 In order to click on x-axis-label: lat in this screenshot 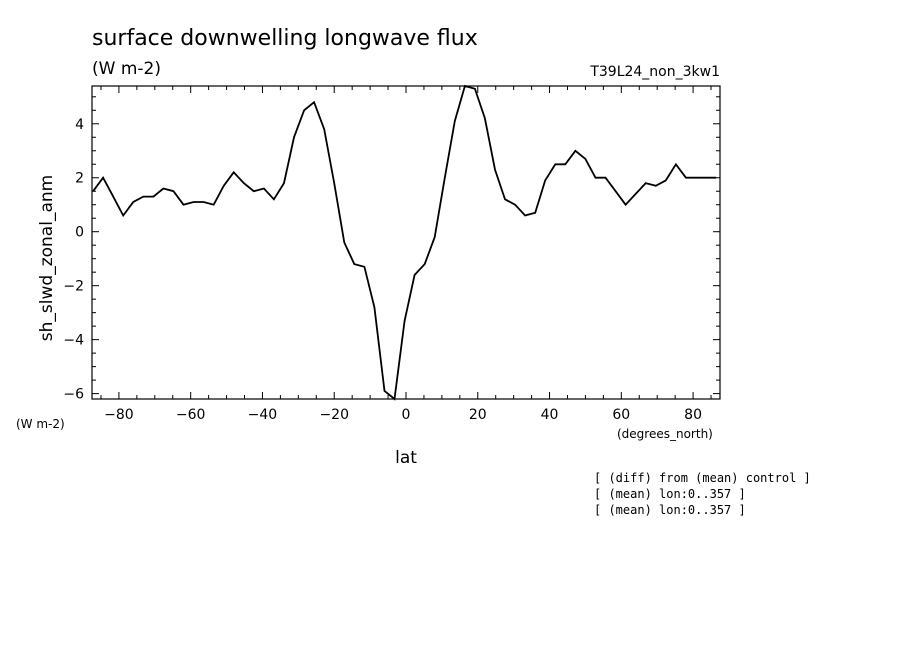, I will do `click(406, 458)`.